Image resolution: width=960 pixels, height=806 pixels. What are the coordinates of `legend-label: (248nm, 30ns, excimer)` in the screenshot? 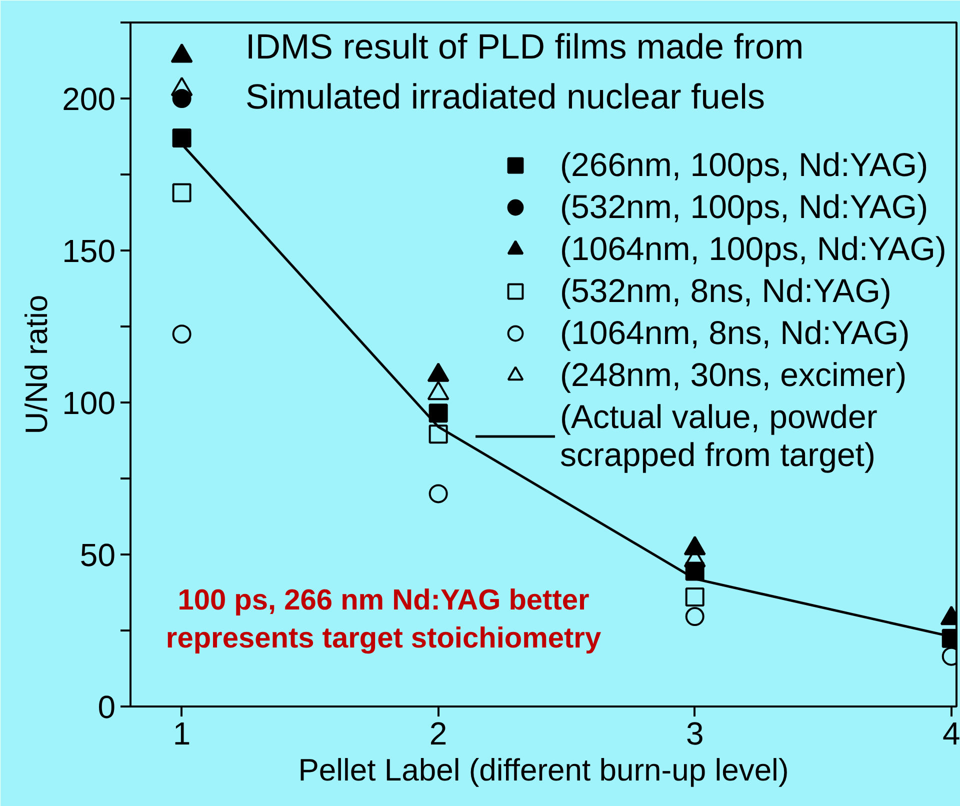 It's located at (733, 375).